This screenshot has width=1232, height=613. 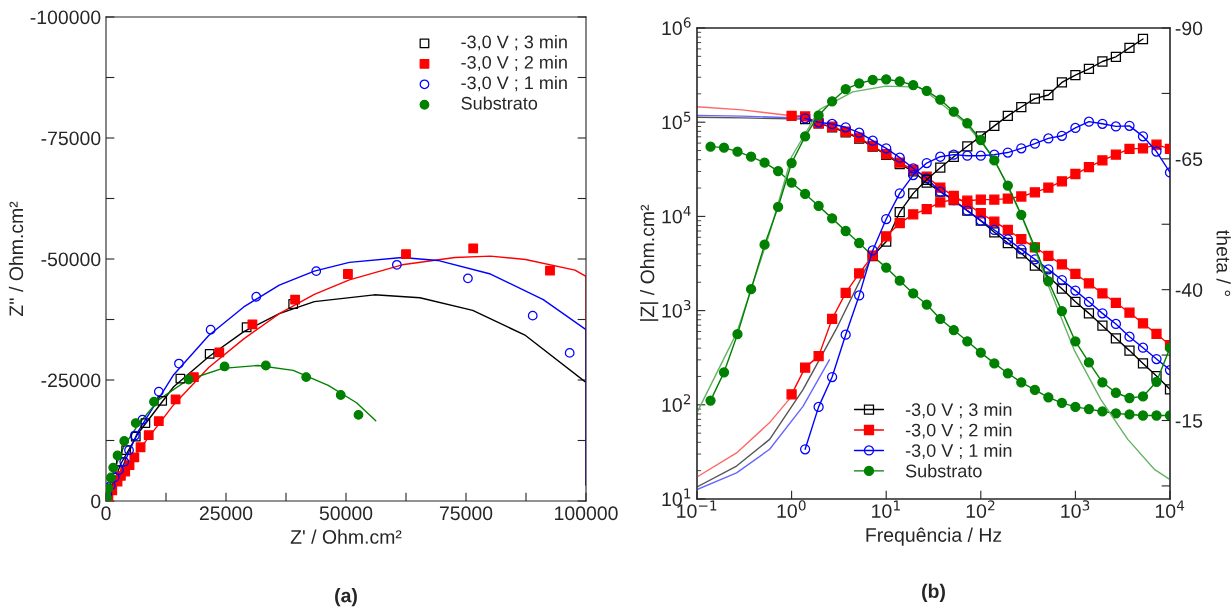 What do you see at coordinates (1170, 509) in the screenshot?
I see `x-tick-label: 10$^{4}$` at bounding box center [1170, 509].